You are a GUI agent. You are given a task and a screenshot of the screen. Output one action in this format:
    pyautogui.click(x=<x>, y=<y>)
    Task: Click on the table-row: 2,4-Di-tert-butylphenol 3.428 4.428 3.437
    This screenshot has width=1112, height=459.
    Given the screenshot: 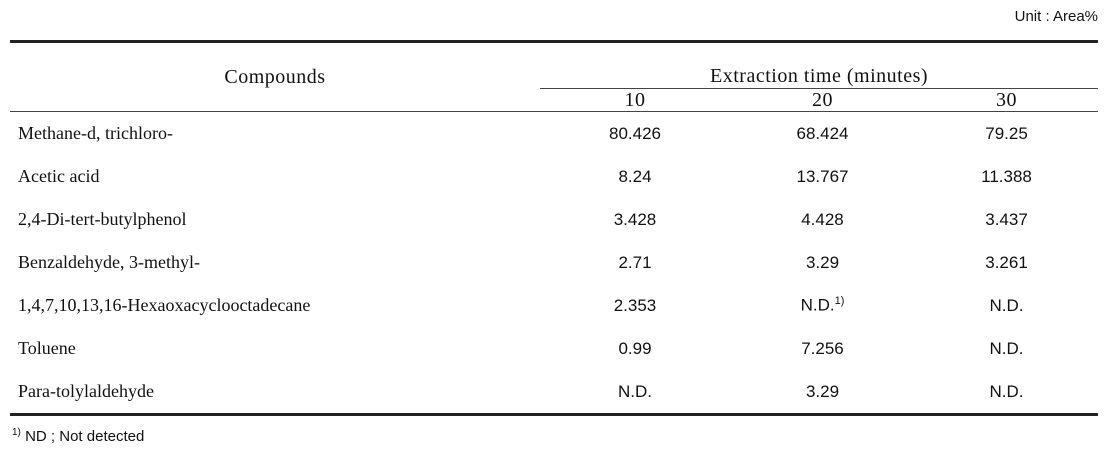 What is the action you would take?
    pyautogui.click(x=554, y=219)
    